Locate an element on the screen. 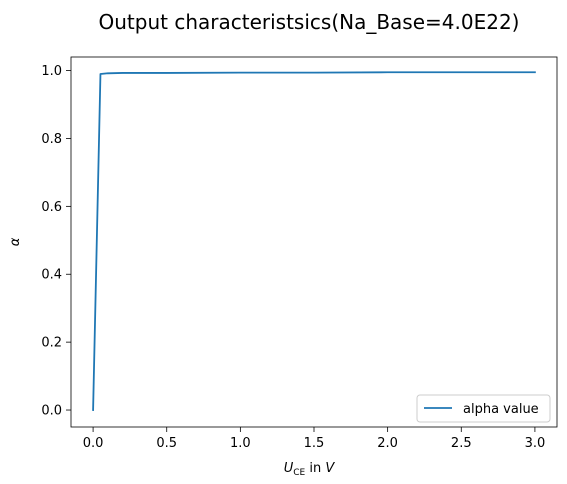  x-tick-label: 0.5 is located at coordinates (166, 443).